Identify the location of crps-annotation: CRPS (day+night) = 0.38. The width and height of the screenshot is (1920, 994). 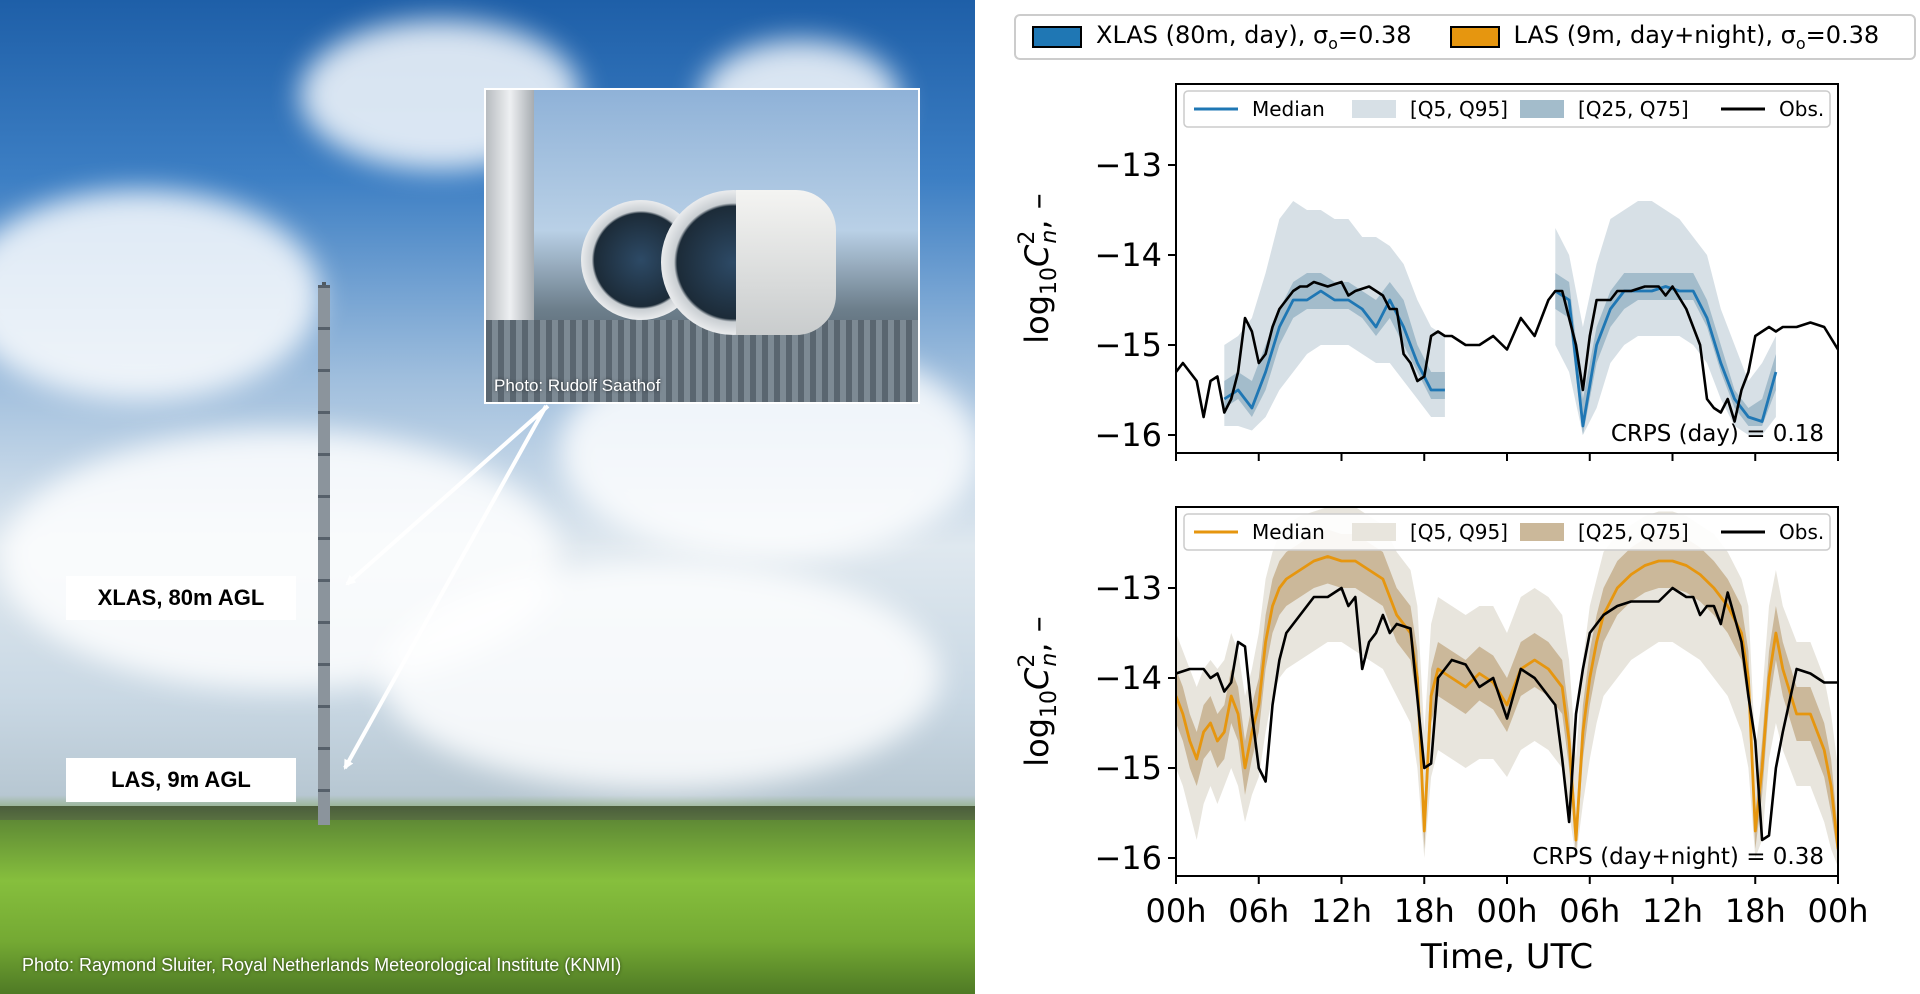
(1678, 857).